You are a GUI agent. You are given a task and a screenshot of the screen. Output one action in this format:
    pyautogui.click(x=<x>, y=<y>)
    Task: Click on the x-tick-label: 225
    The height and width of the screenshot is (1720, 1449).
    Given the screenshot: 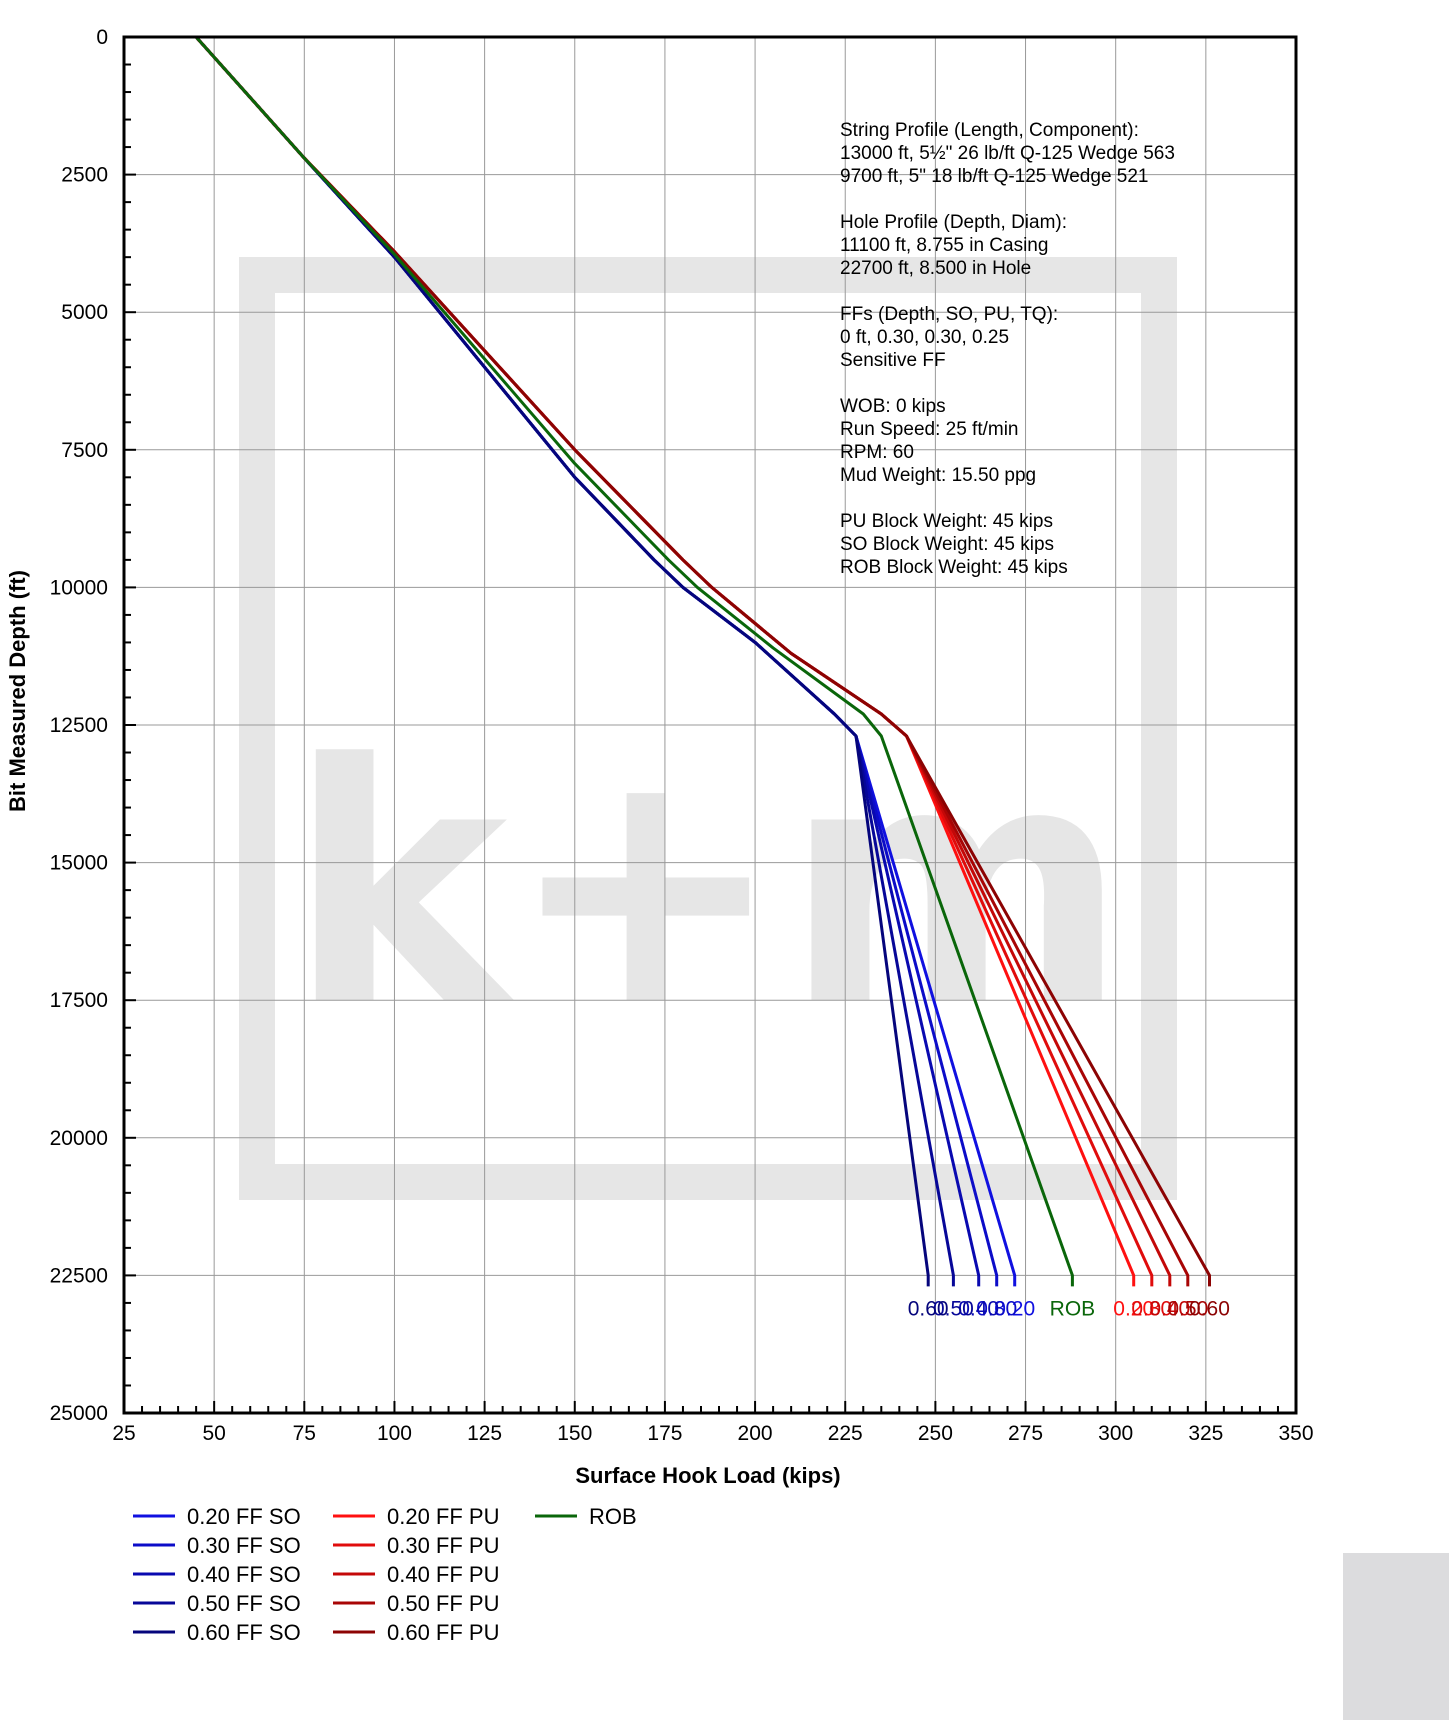 What is the action you would take?
    pyautogui.click(x=845, y=1433)
    